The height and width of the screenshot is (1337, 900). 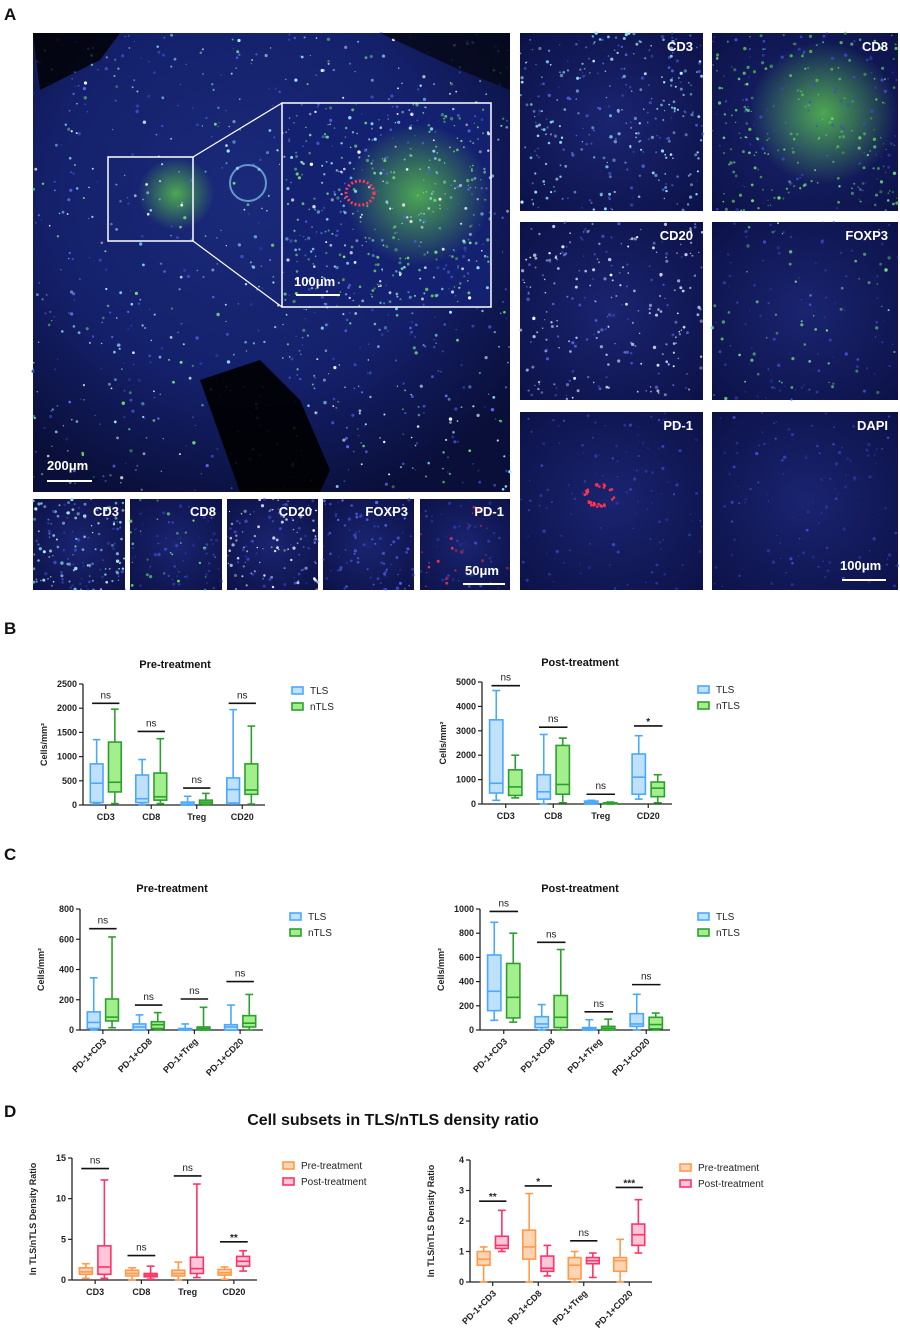 I want to click on x-tick-label: CD20, so click(x=648, y=816).